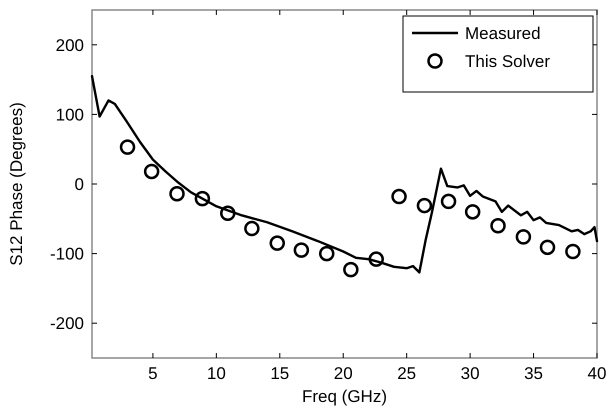  Describe the element at coordinates (343, 373) in the screenshot. I see `x-tick-label: 20` at that location.